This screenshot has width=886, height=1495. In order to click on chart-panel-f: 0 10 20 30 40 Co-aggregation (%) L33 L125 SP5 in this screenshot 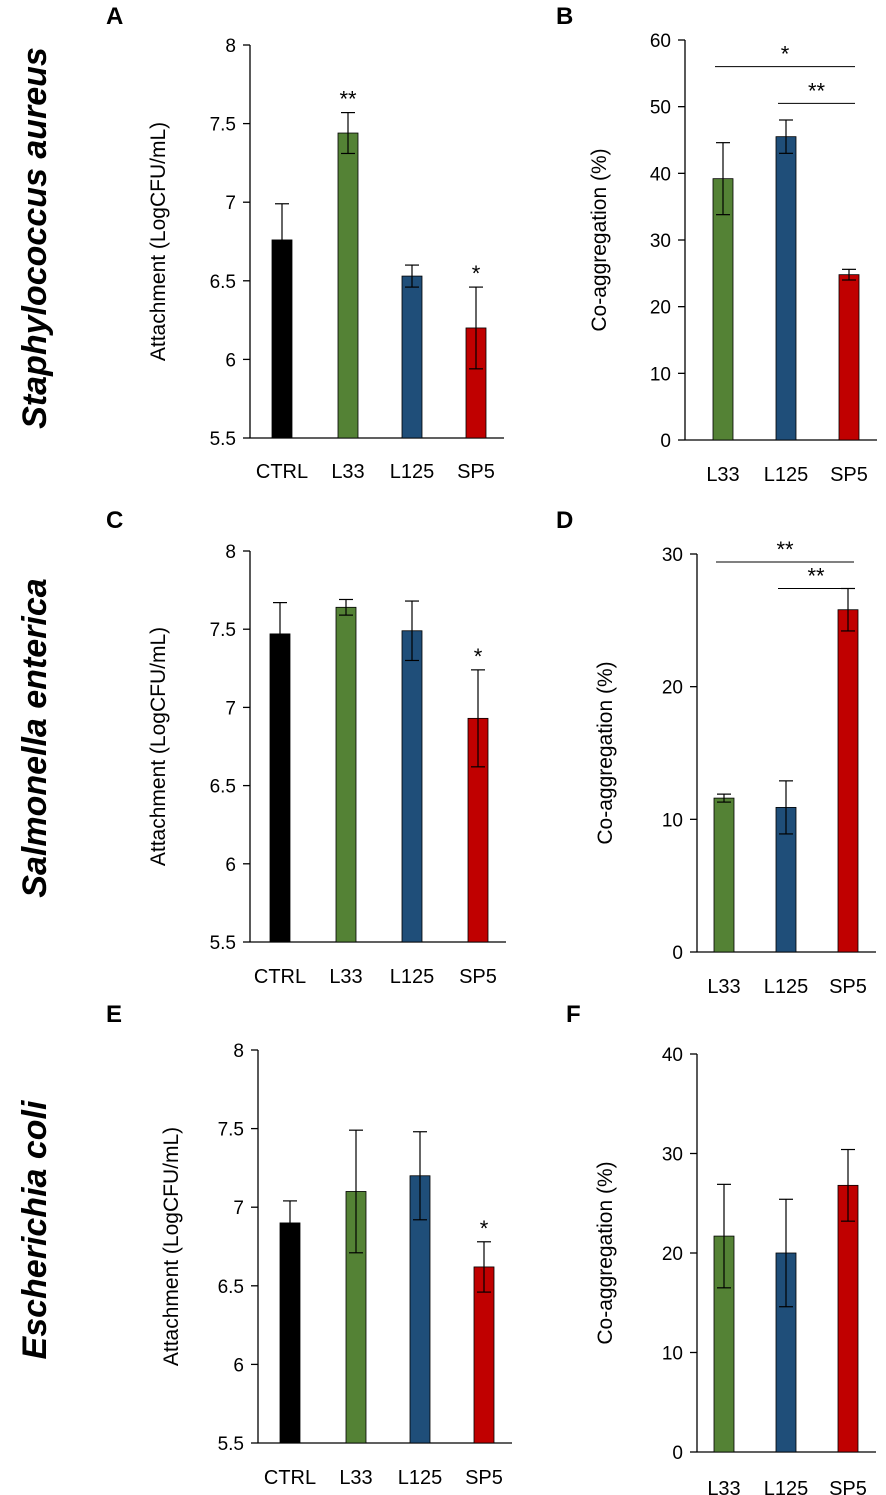, I will do `click(735, 1270)`.